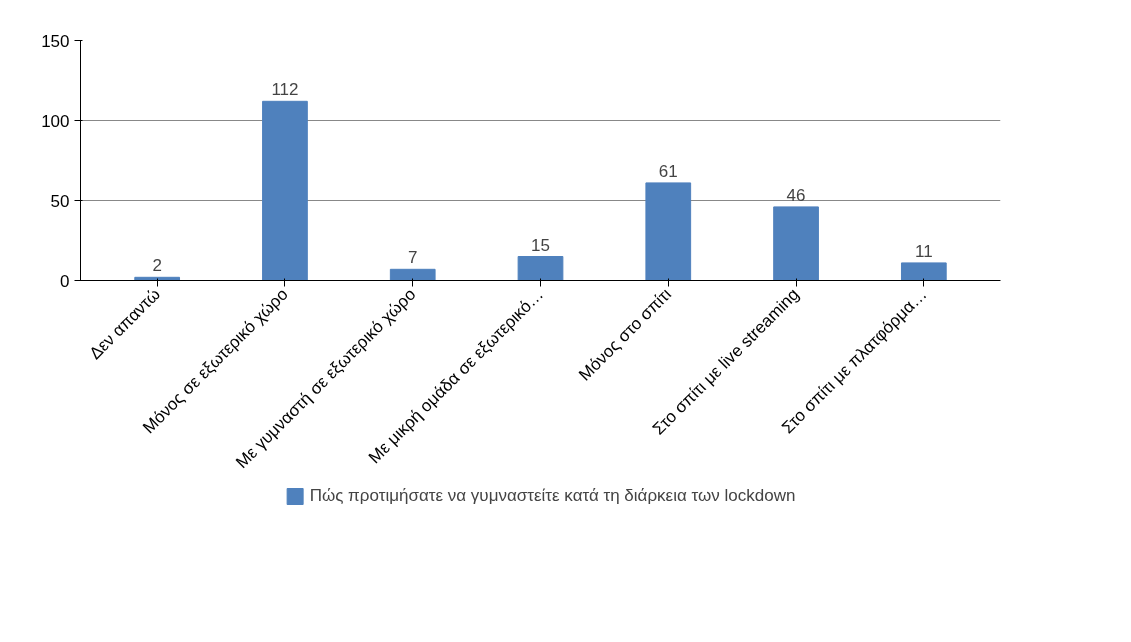 The height and width of the screenshot is (642, 1131). I want to click on data-label: 11, so click(924, 251).